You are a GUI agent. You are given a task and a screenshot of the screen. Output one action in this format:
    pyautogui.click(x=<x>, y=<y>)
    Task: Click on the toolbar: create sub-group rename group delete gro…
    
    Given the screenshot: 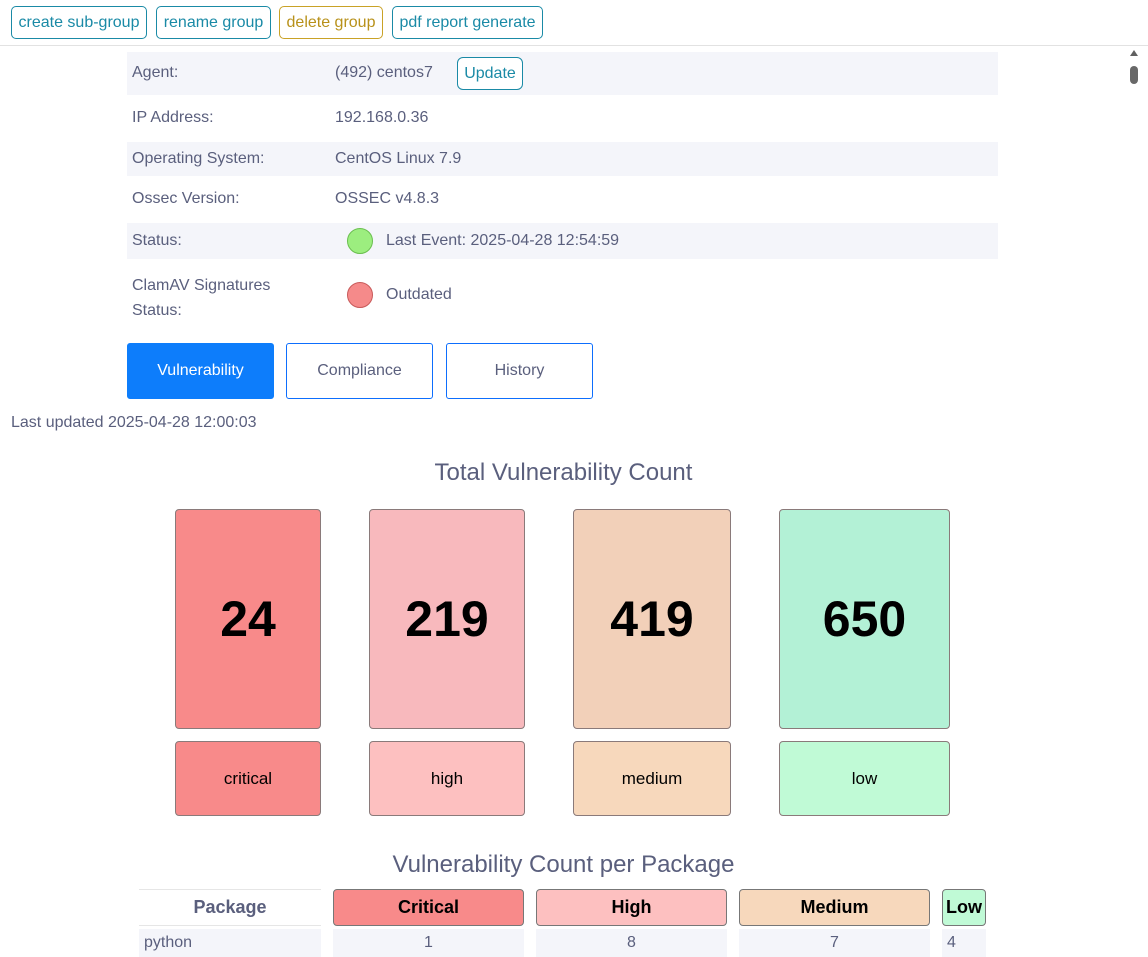 What is the action you would take?
    pyautogui.click(x=574, y=23)
    